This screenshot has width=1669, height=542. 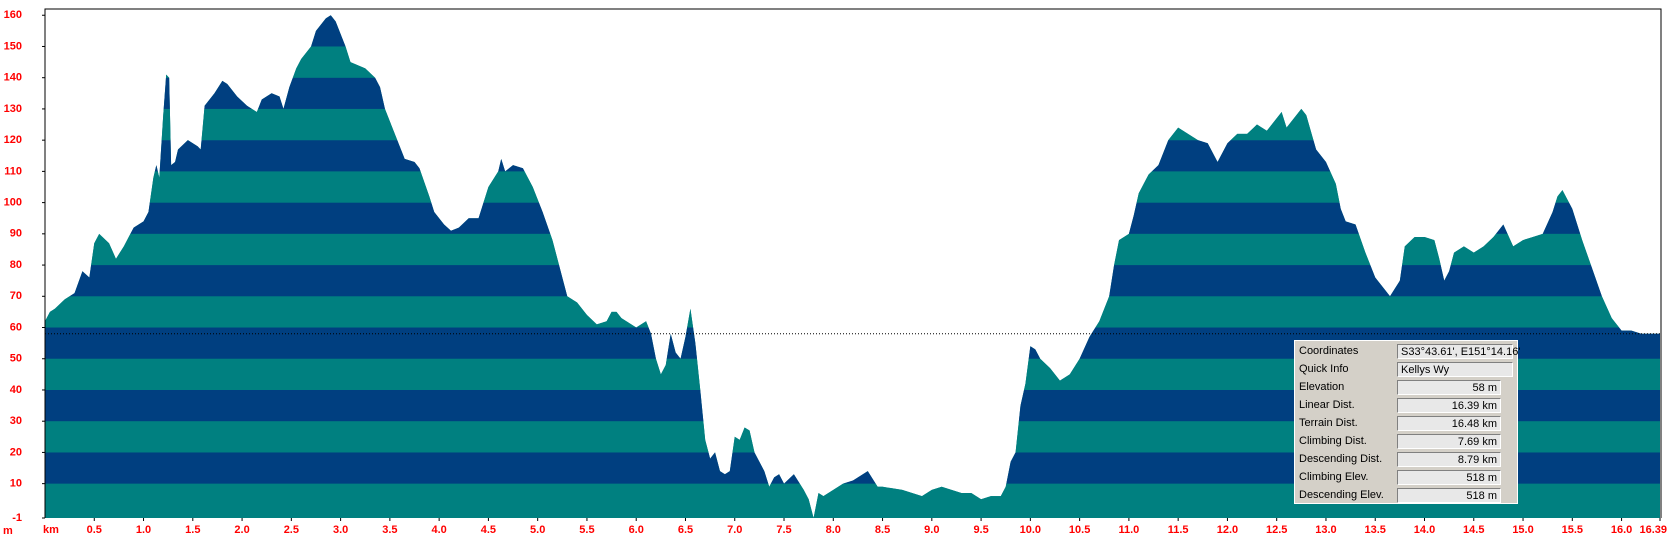 What do you see at coordinates (1276, 530) in the screenshot?
I see `x-tick-label: 12.5` at bounding box center [1276, 530].